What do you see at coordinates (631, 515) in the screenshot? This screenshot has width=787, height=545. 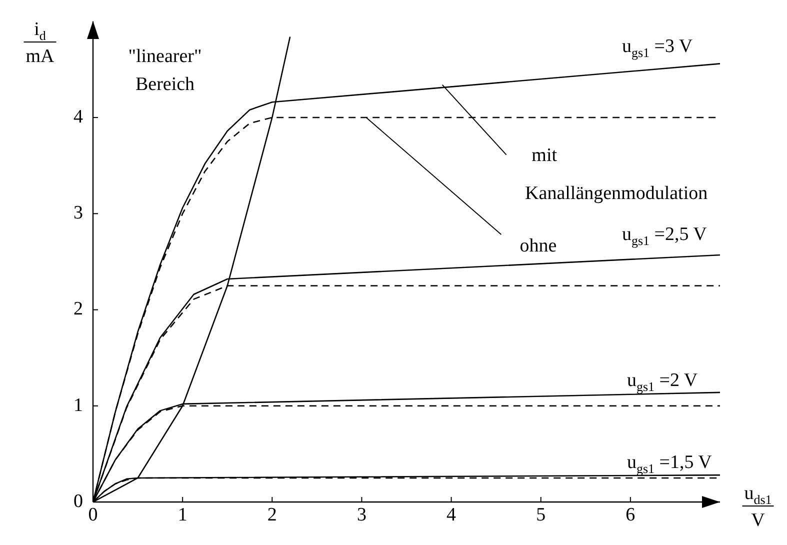 I see `x-tick-label: 6` at bounding box center [631, 515].